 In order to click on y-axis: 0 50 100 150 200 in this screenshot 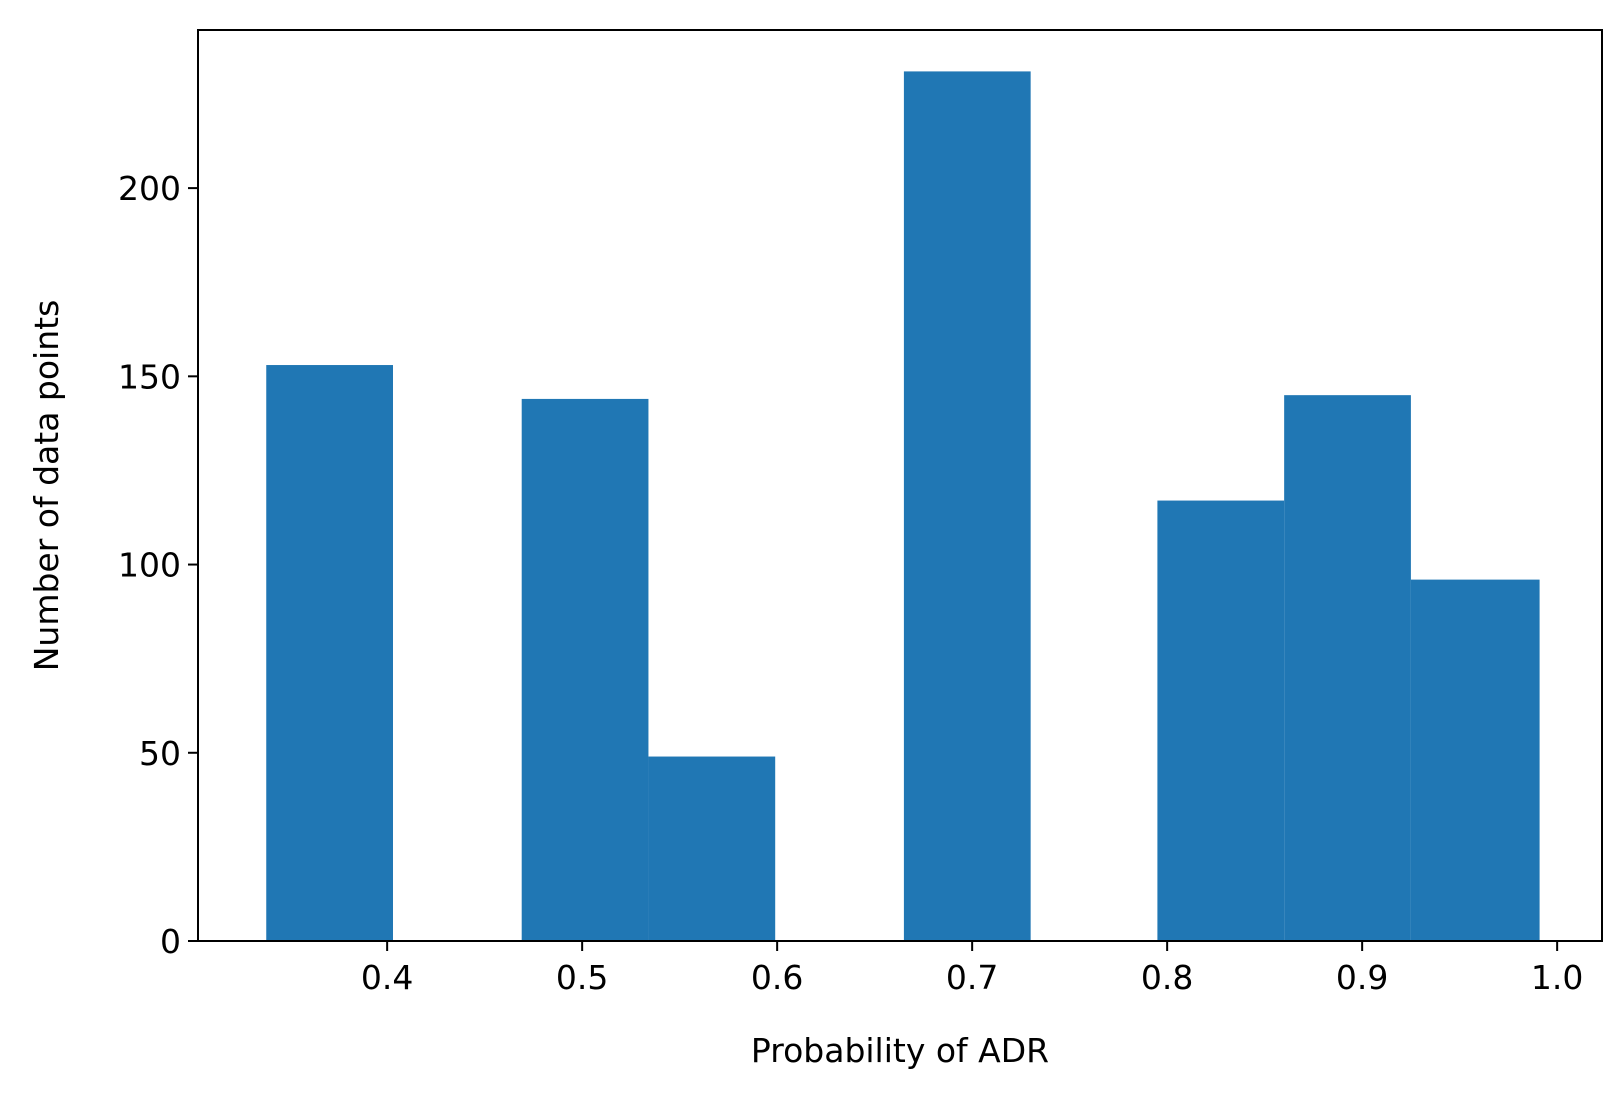, I will do `click(158, 565)`.